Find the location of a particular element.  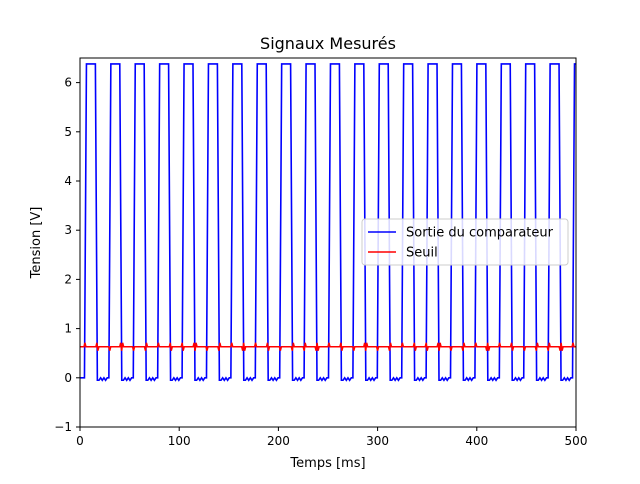

y-tick-label: 6 is located at coordinates (68, 83).